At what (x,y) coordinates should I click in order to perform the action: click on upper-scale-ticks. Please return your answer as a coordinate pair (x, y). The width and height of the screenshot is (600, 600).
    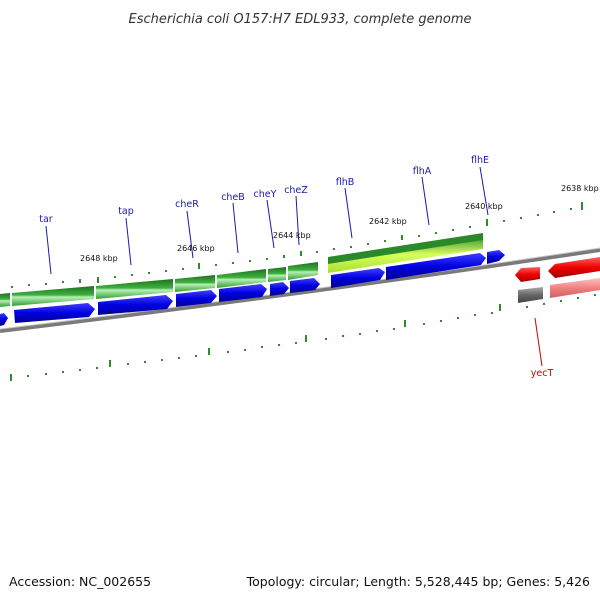
    Looking at the image, I should click on (297, 245).